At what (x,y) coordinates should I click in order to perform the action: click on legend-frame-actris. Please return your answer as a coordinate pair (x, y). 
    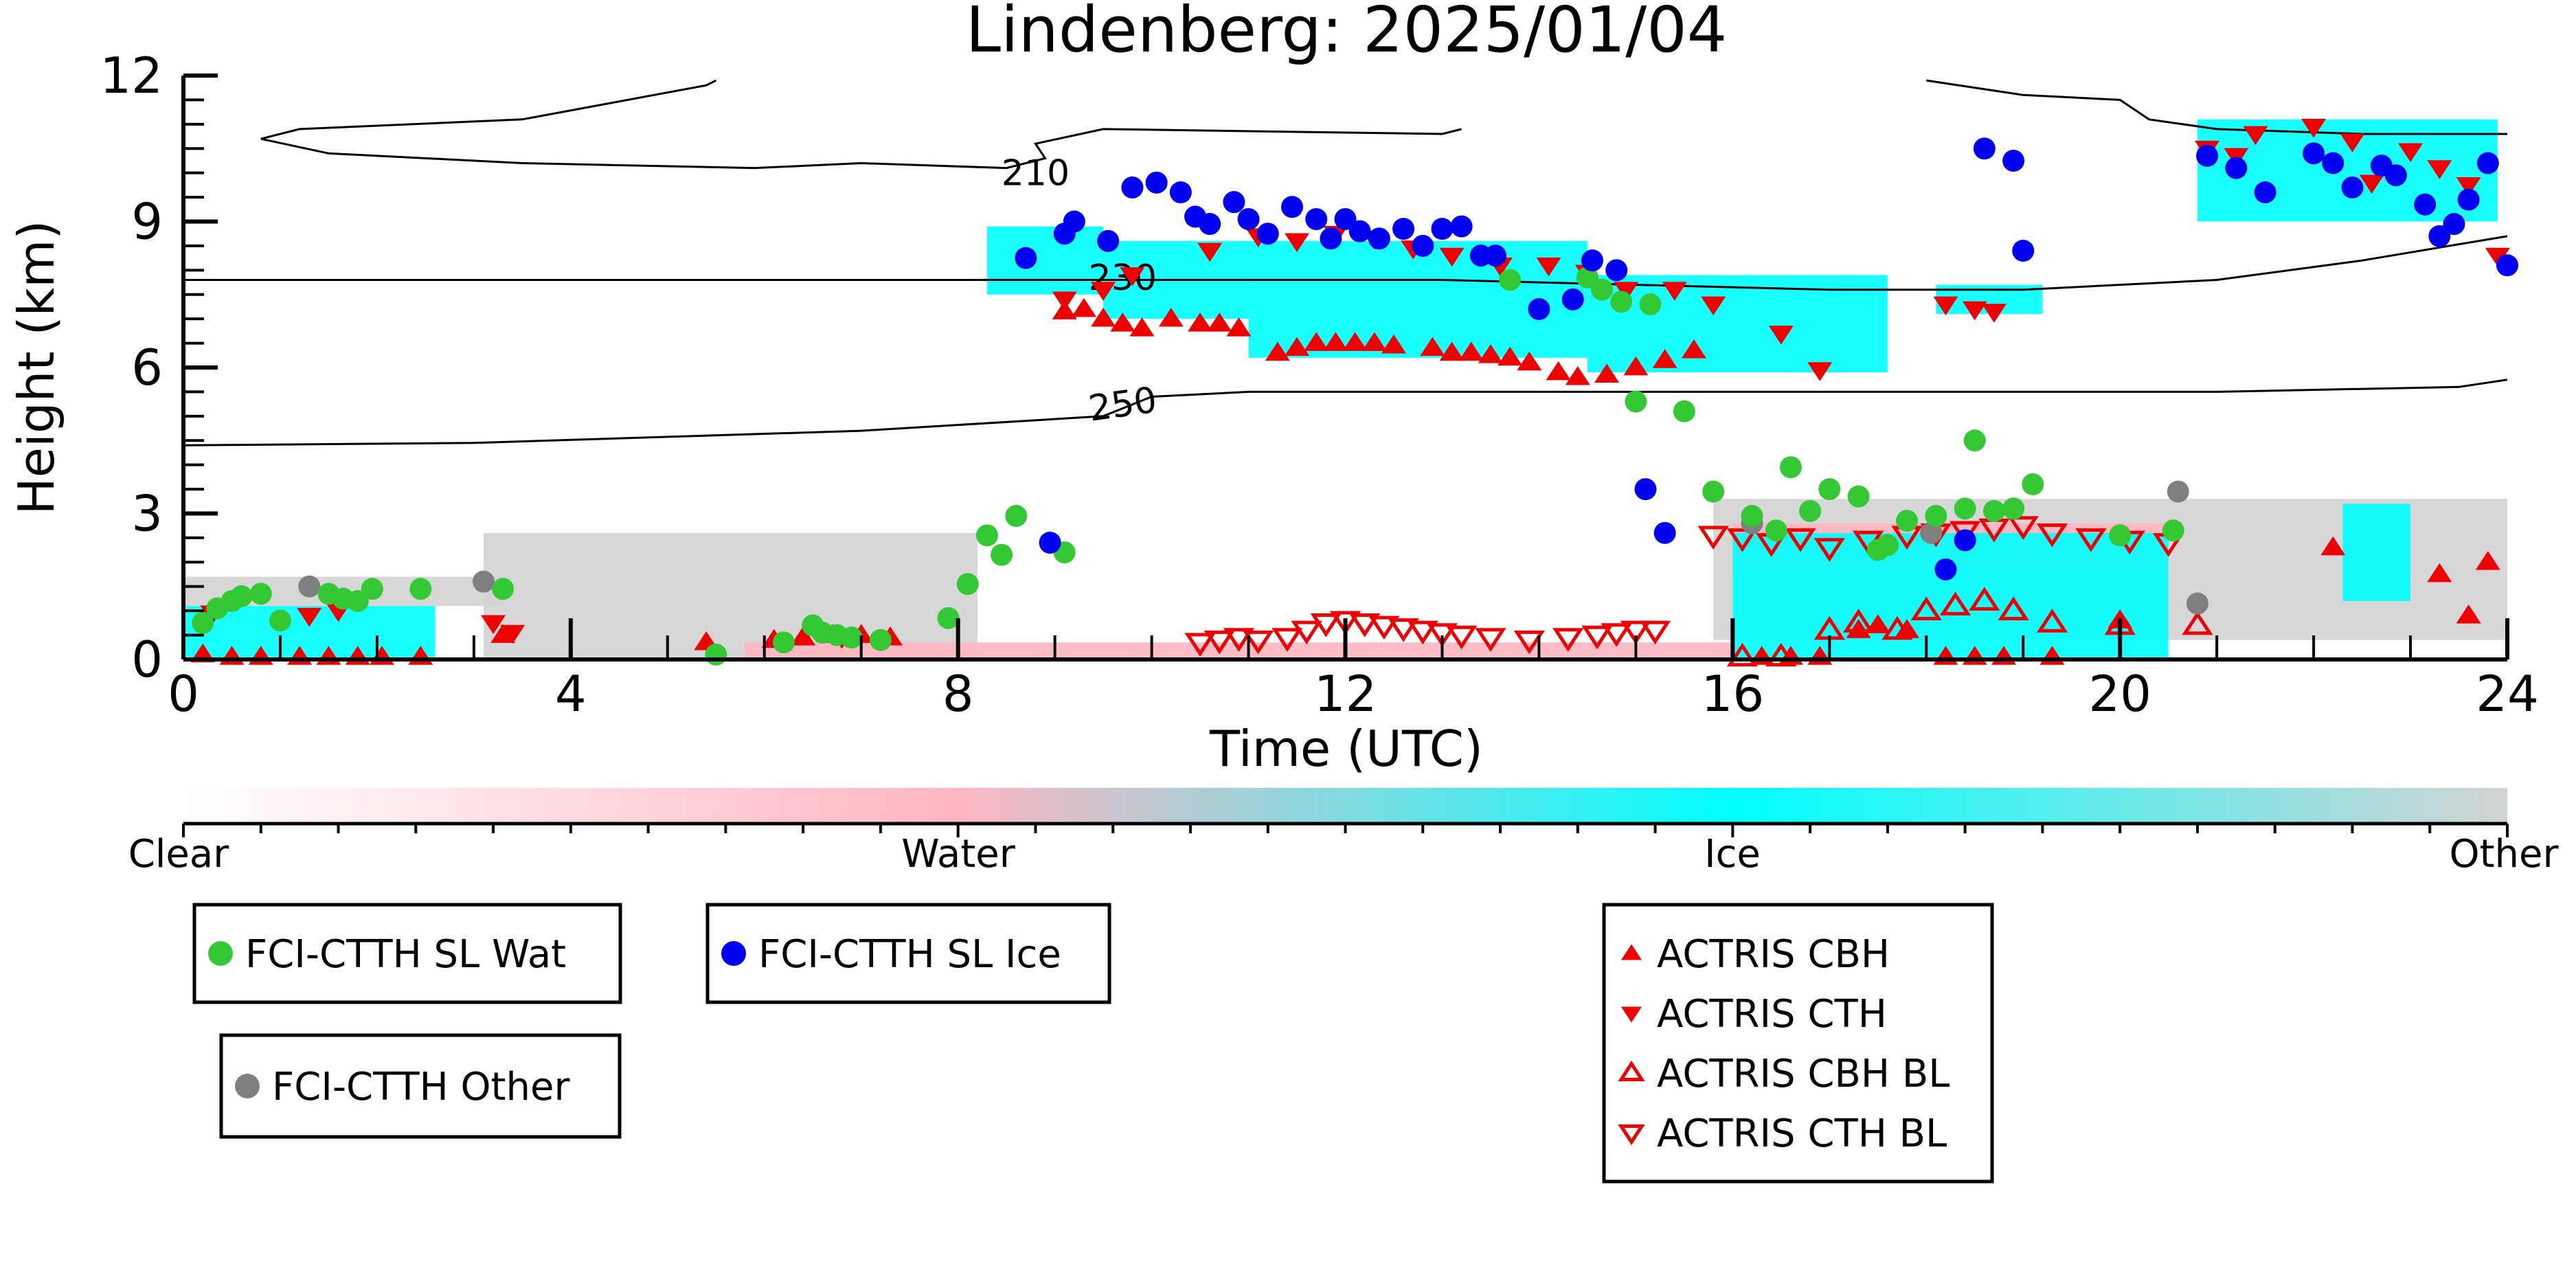
    Looking at the image, I should click on (1798, 1043).